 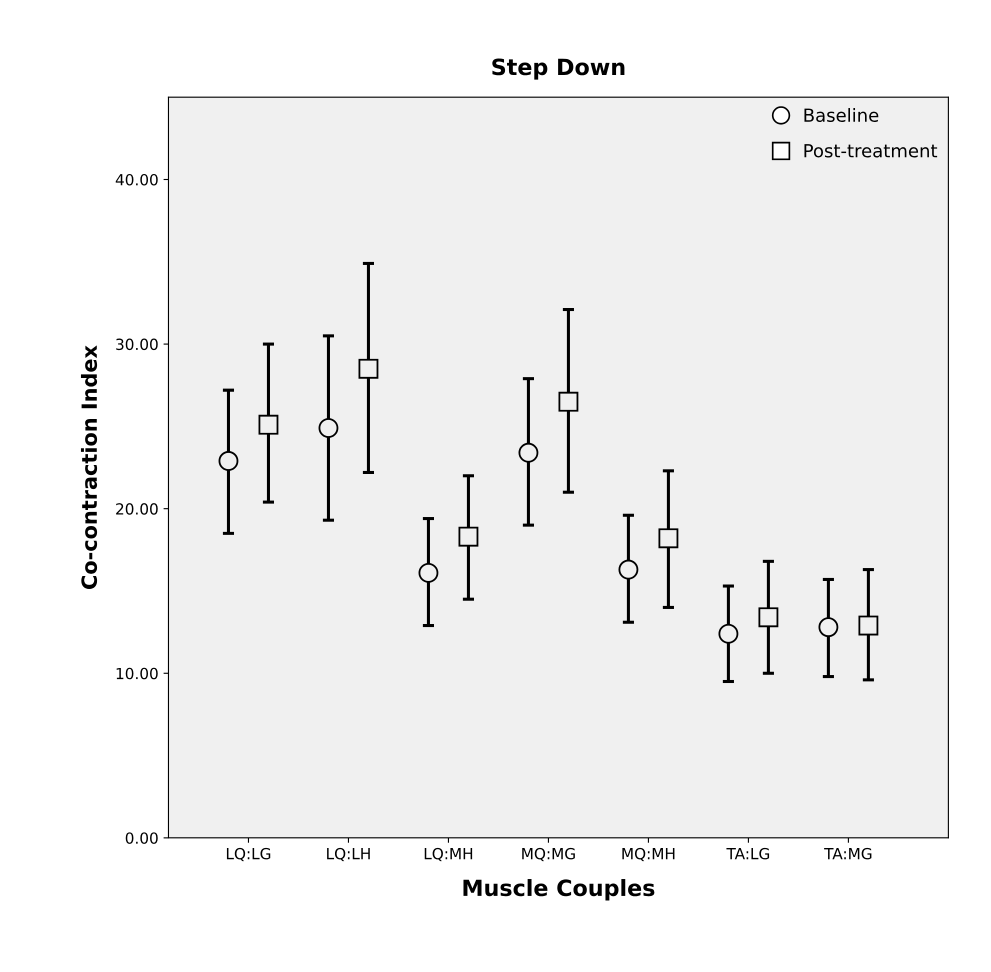 What do you see at coordinates (248, 855) in the screenshot?
I see `x-tick-label: LQ:LG` at bounding box center [248, 855].